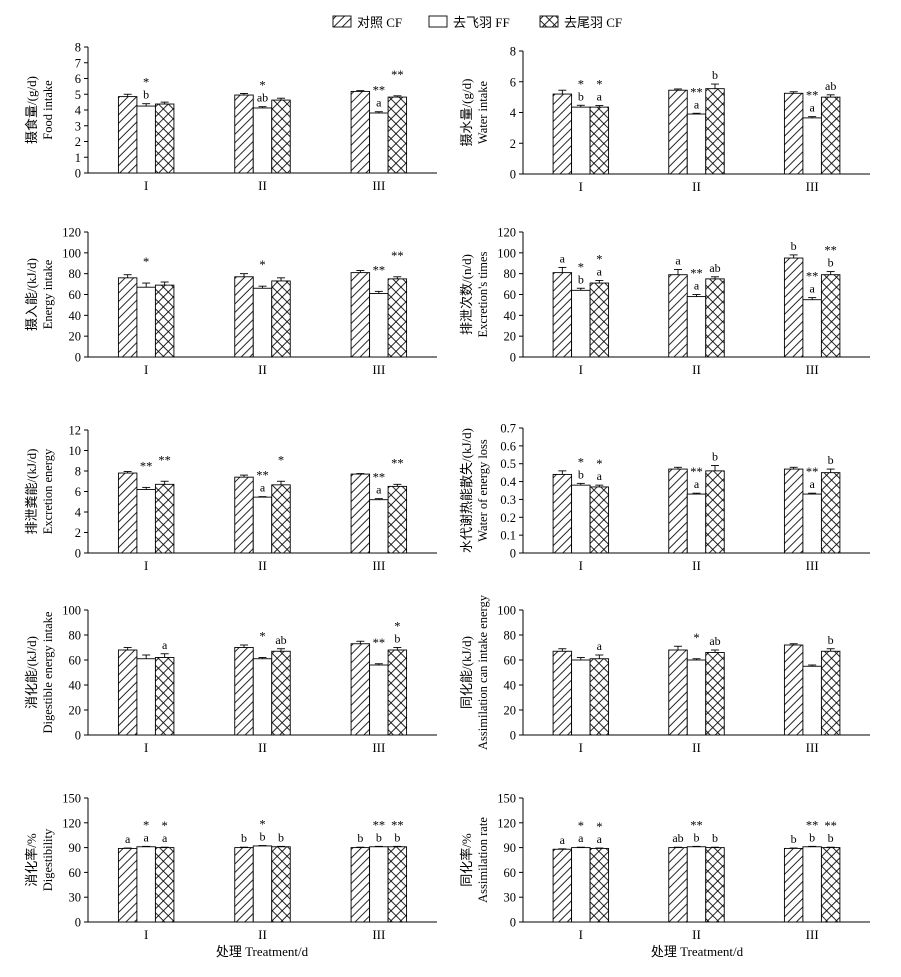 Image resolution: width=901 pixels, height=977 pixels. What do you see at coordinates (71, 799) in the screenshot?
I see `y-tick-label: 150` at bounding box center [71, 799].